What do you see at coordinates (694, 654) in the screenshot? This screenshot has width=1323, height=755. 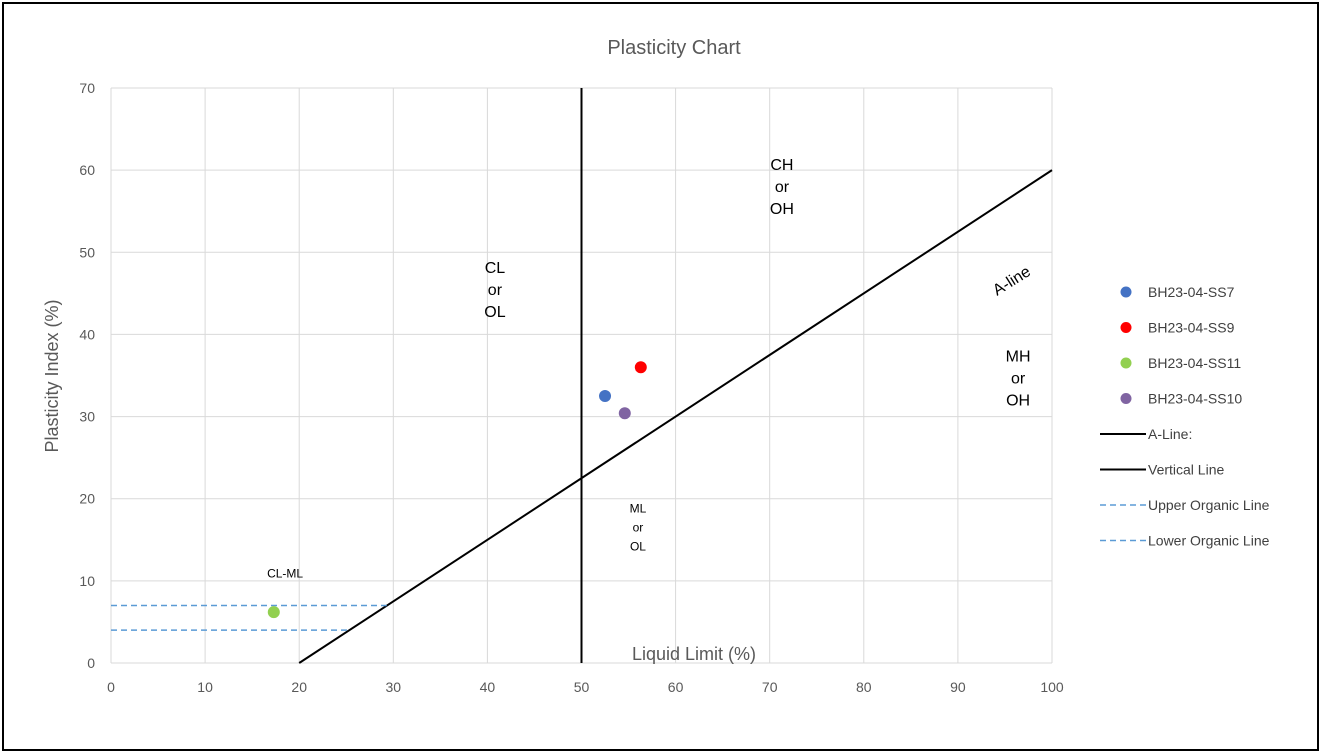 I see `x-axis-label: Liquid Limit (%)` at bounding box center [694, 654].